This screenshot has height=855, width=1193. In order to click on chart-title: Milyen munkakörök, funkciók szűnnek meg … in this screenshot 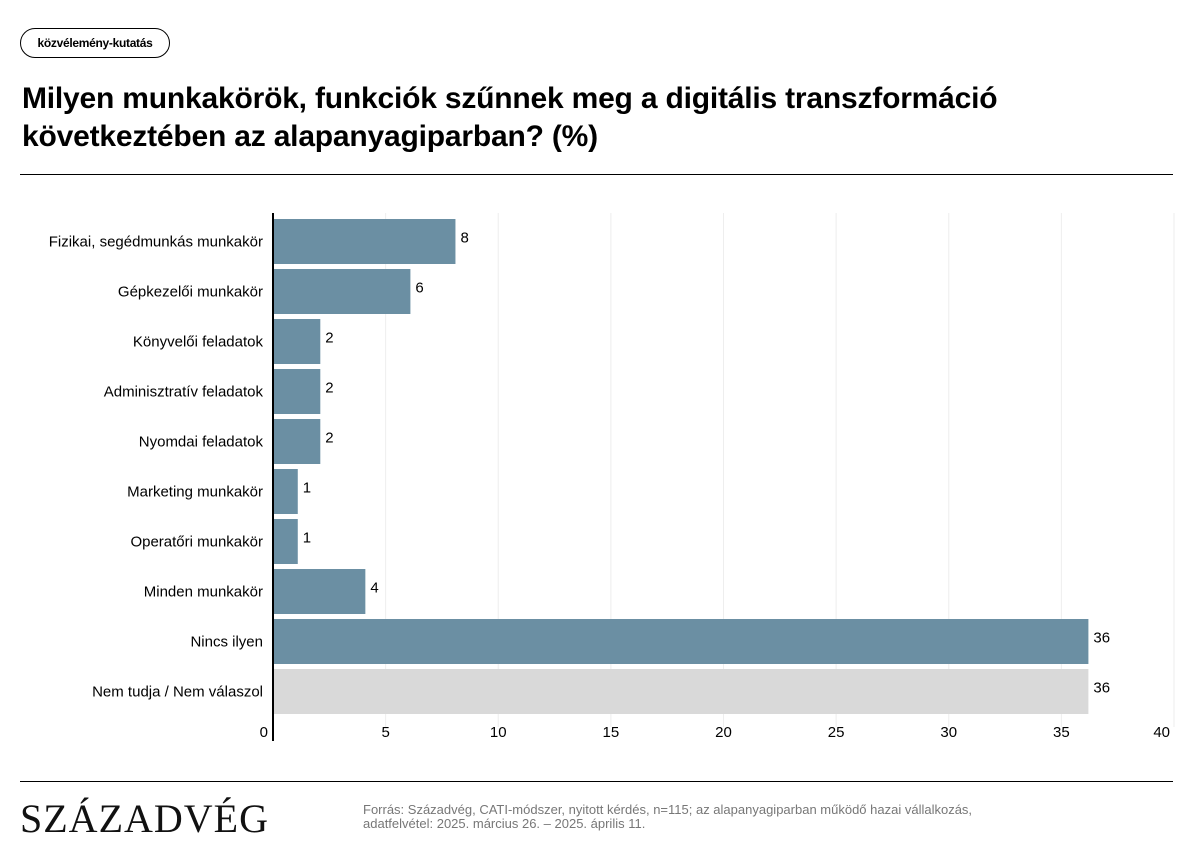, I will do `click(592, 118)`.